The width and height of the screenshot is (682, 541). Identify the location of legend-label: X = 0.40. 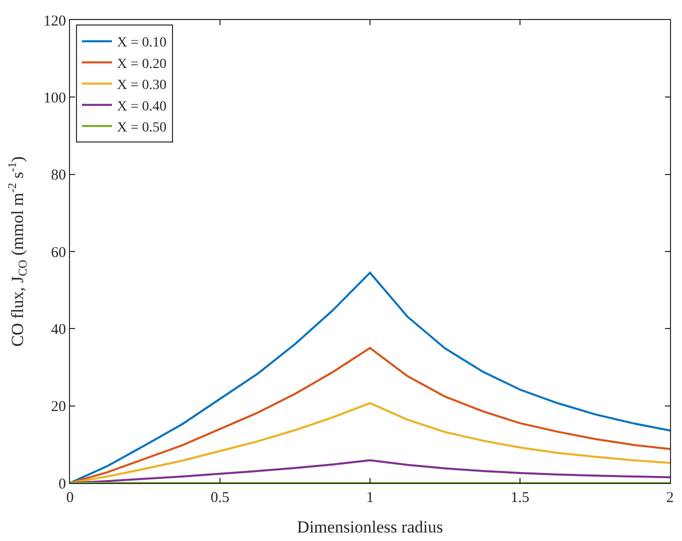
(142, 106).